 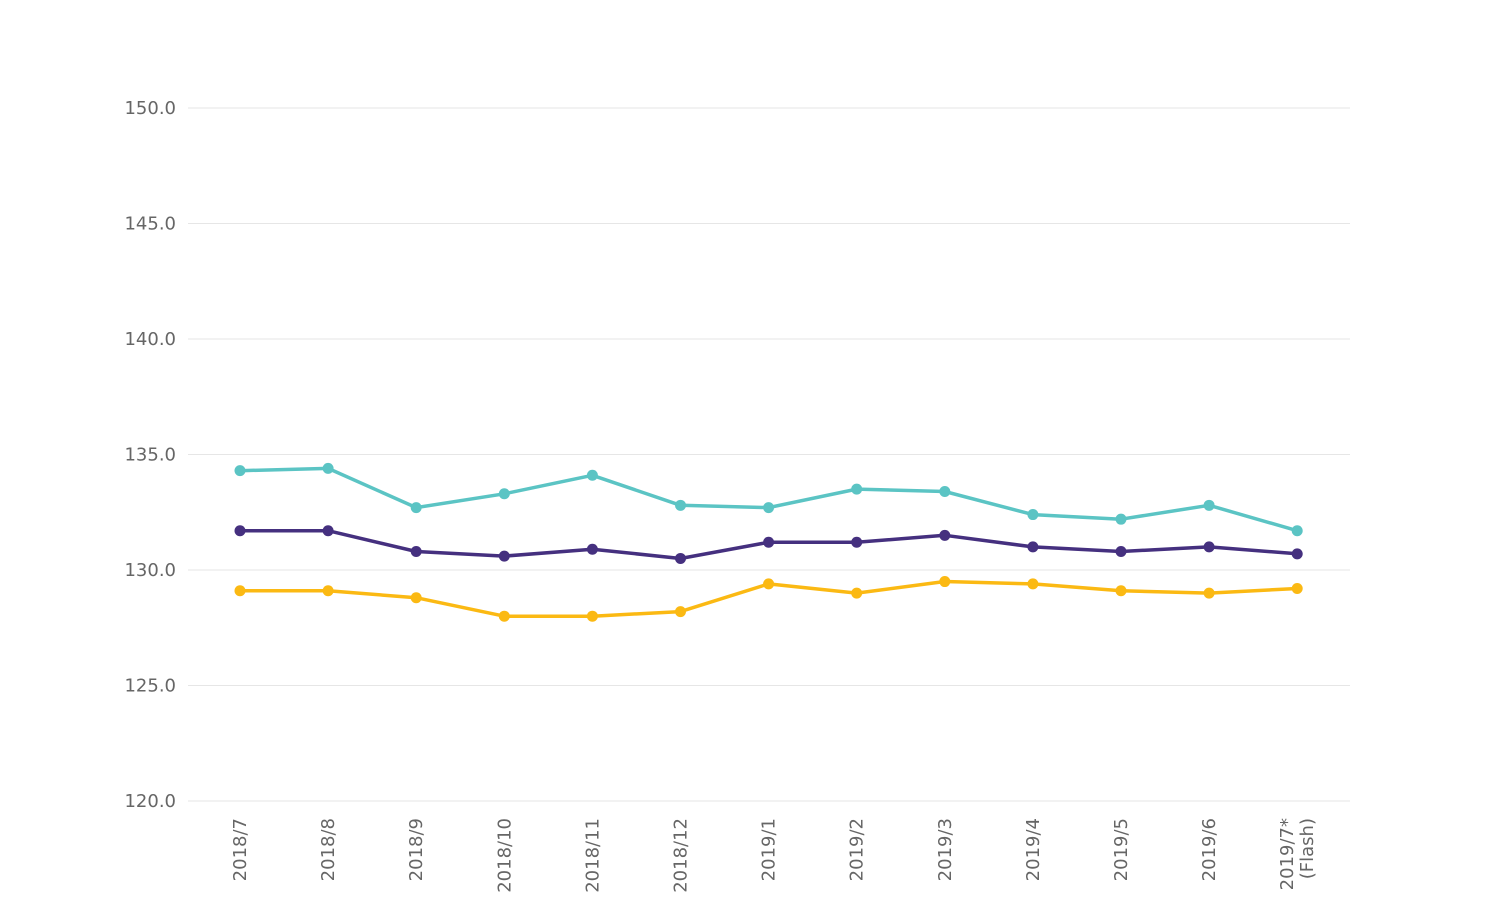 What do you see at coordinates (1307, 848) in the screenshot?
I see `x-tick-text: (Flash)` at bounding box center [1307, 848].